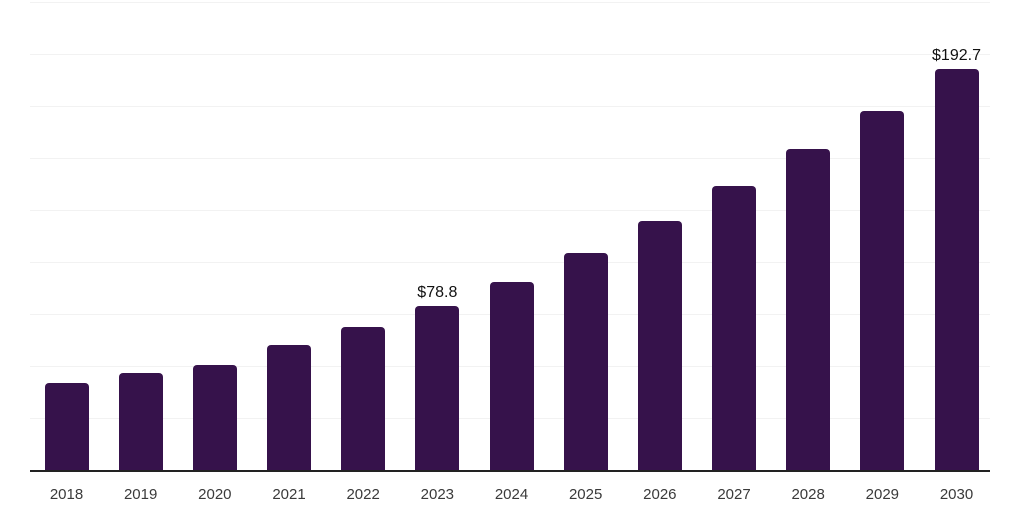 Image resolution: width=1024 pixels, height=512 pixels. I want to click on bar-2026, so click(659, 345).